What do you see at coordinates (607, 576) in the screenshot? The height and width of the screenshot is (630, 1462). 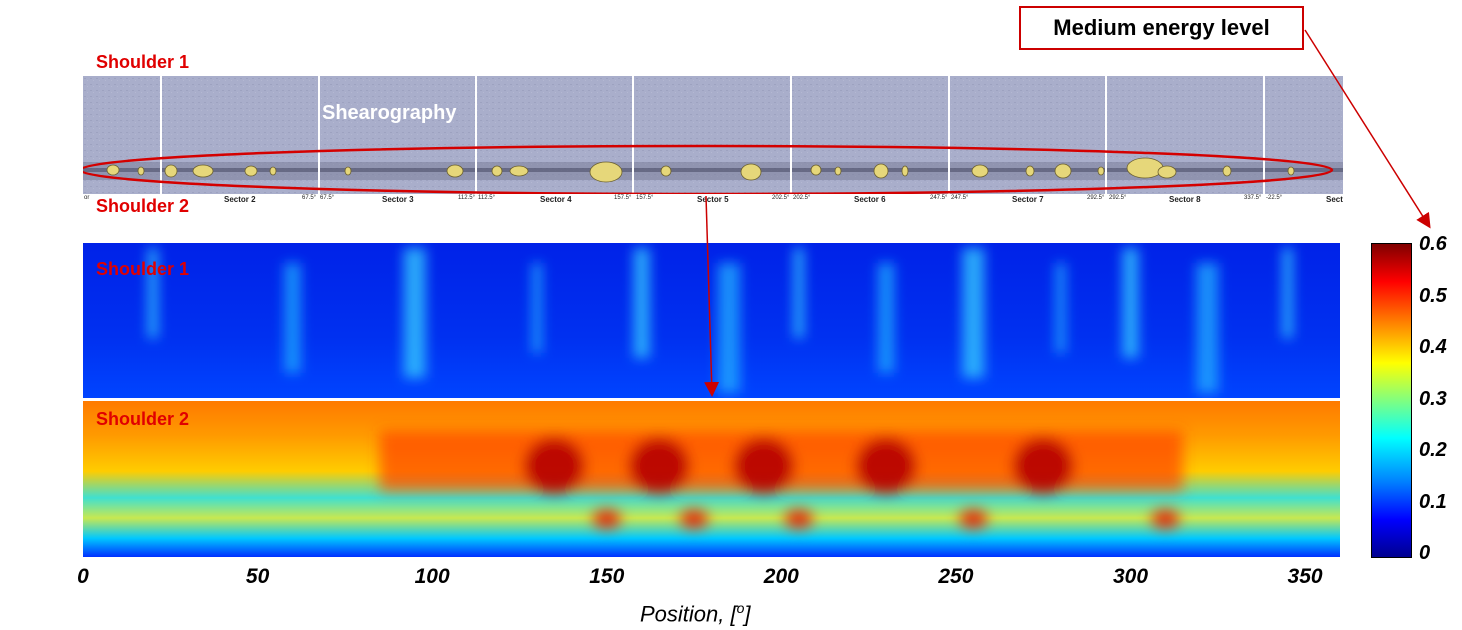 I see `x-tick-label: 150` at bounding box center [607, 576].